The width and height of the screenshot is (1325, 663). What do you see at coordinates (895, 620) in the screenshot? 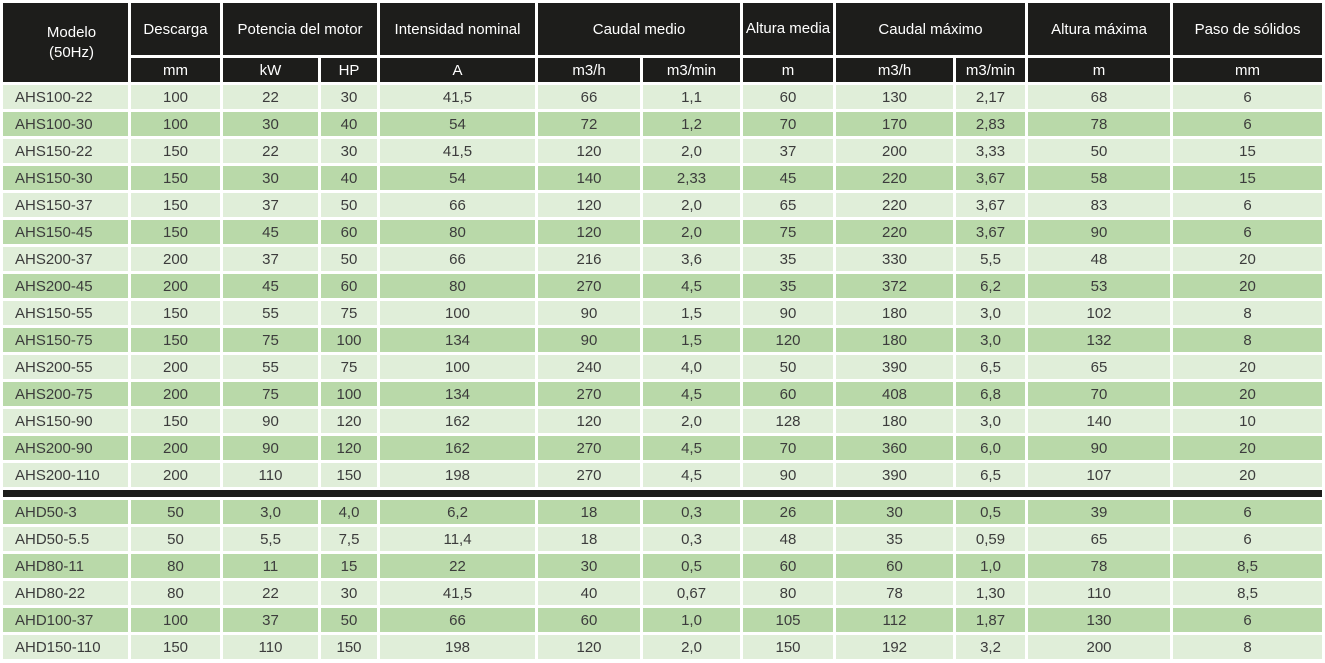
I see `value-cell: 112` at bounding box center [895, 620].